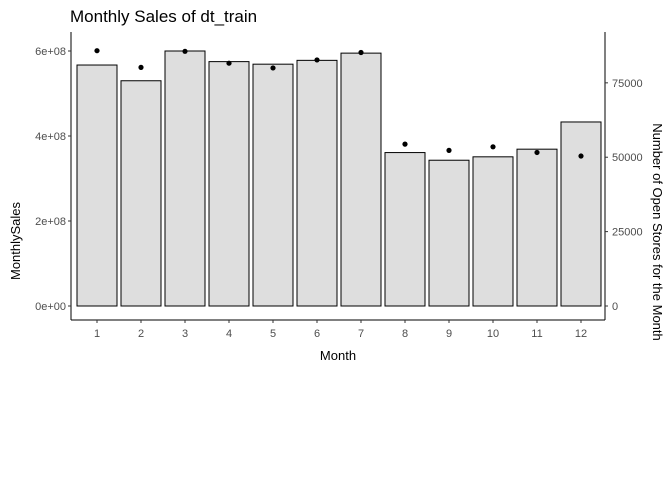  Describe the element at coordinates (163, 16) in the screenshot. I see `chart-title: Monthly Sales of dt_train` at that location.